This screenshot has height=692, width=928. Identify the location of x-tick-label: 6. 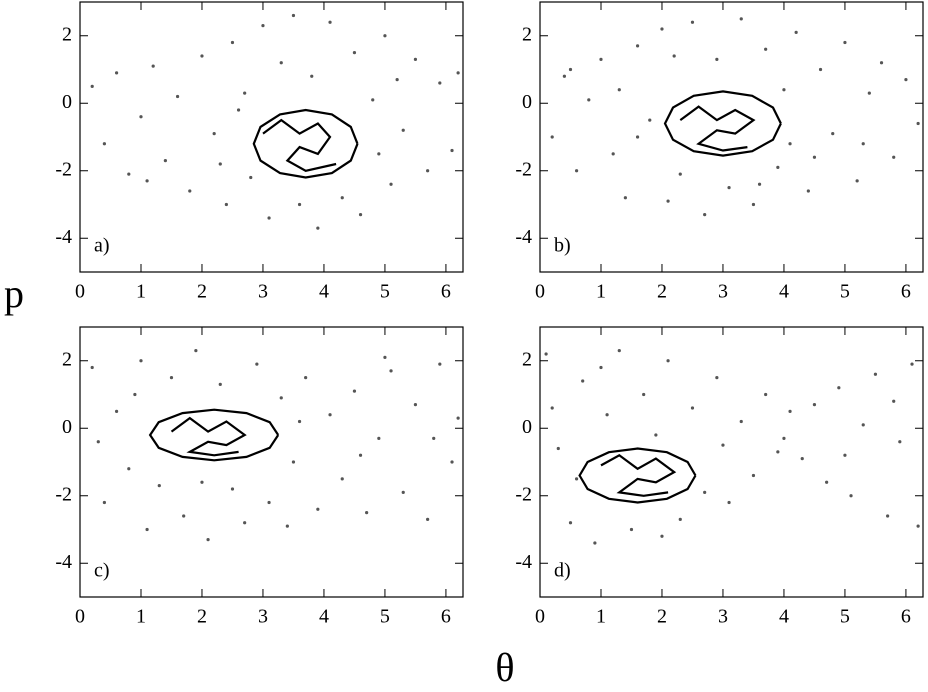
(906, 292).